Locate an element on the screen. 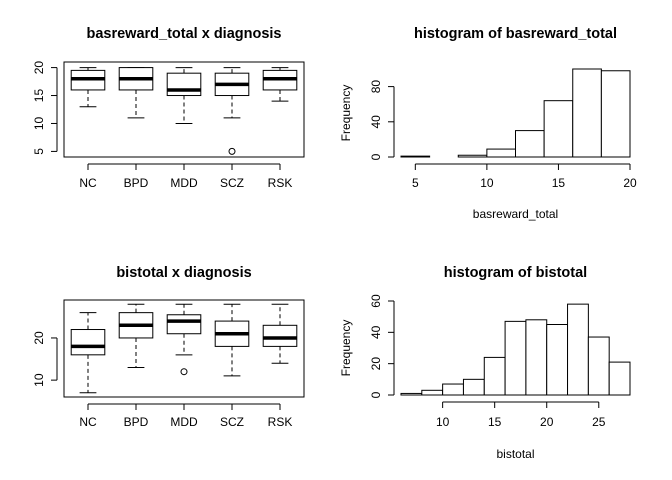 This screenshot has height=480, width=672. panel-3-frame is located at coordinates (184, 348).